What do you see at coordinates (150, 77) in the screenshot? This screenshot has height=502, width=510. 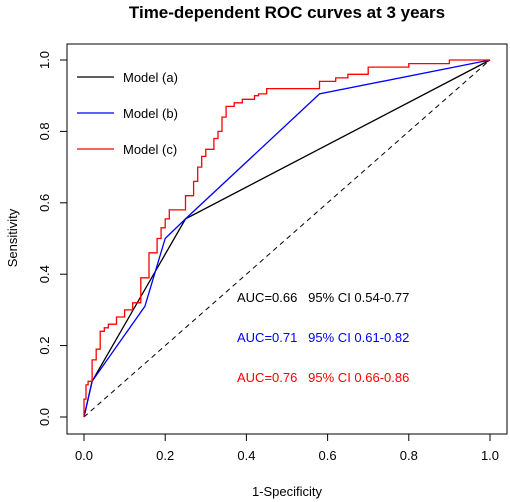 I see `legend-label-model-a: Model (a)` at bounding box center [150, 77].